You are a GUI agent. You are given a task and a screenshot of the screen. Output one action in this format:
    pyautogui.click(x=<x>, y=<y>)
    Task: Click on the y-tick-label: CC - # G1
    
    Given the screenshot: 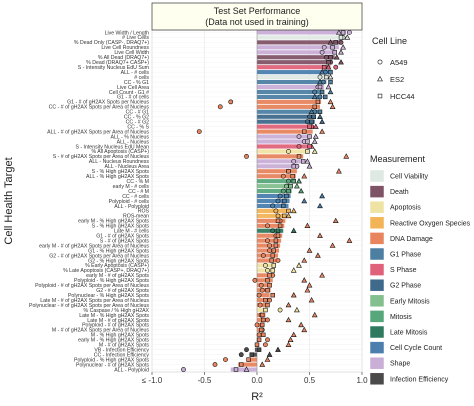 What is the action you would take?
    pyautogui.click(x=137, y=113)
    